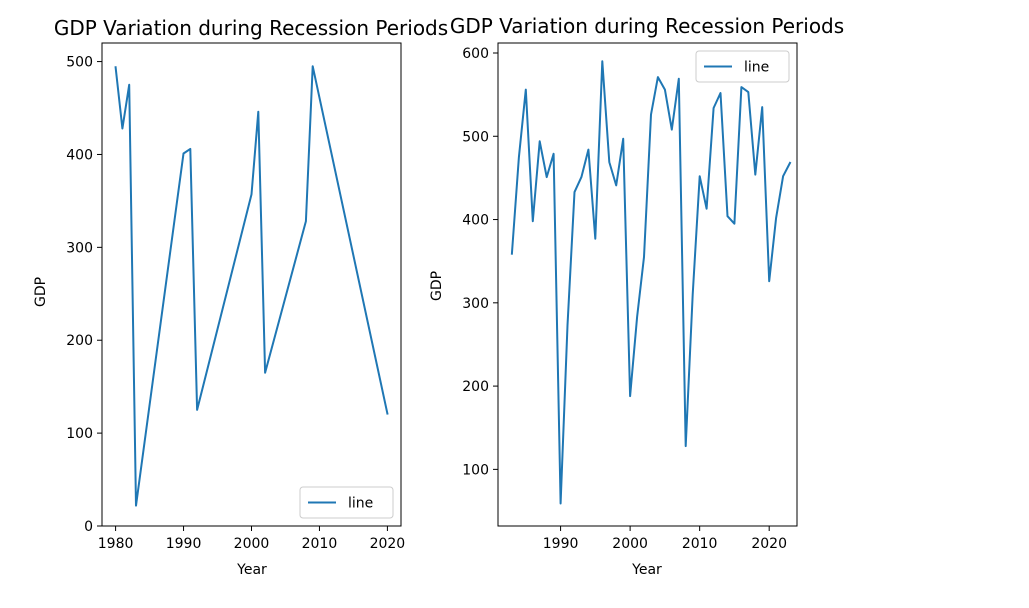 The image size is (1029, 608). What do you see at coordinates (251, 28) in the screenshot?
I see `left-chart-title: GDP Variation during Recession Periods` at bounding box center [251, 28].